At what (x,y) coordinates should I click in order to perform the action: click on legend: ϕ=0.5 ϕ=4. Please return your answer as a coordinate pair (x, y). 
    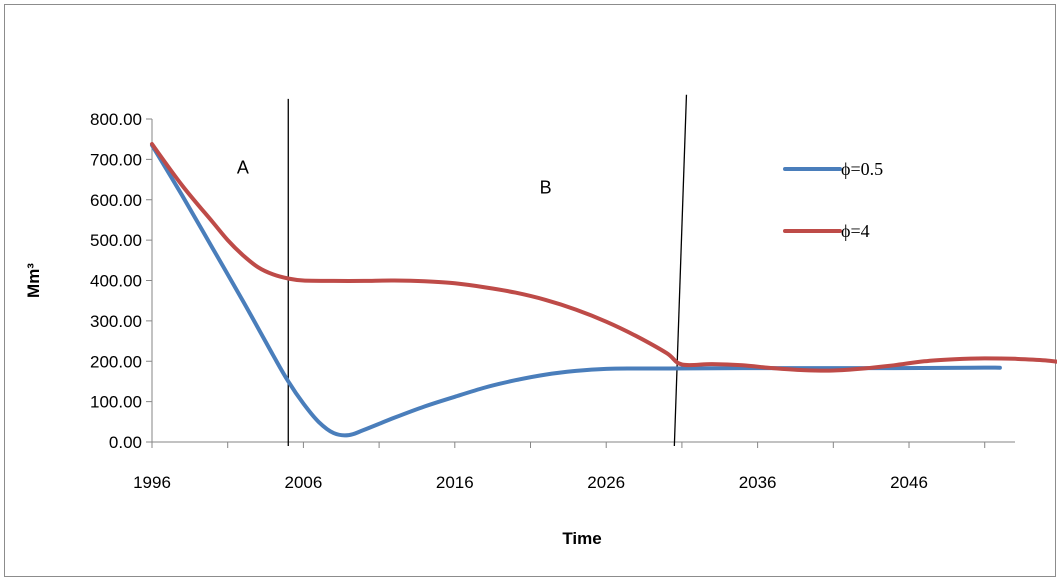
    Looking at the image, I should click on (833, 200).